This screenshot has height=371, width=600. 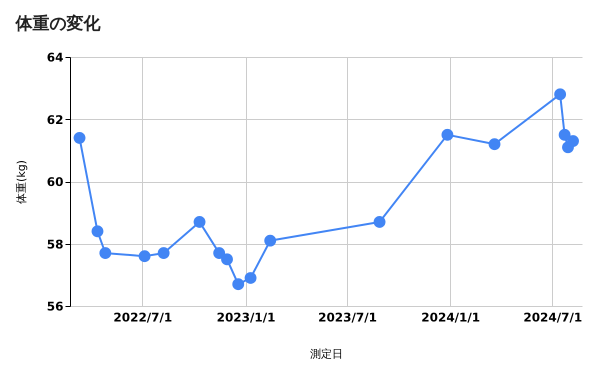 I want to click on x-tick-label: 2023/7/1, so click(x=347, y=317).